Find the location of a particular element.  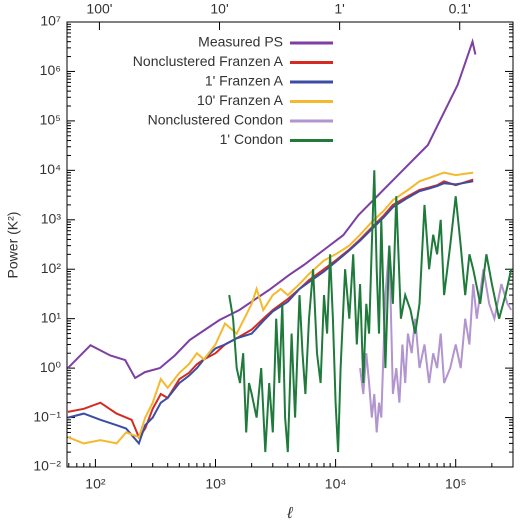

legend-label: 10' Franzen A is located at coordinates (240, 100).